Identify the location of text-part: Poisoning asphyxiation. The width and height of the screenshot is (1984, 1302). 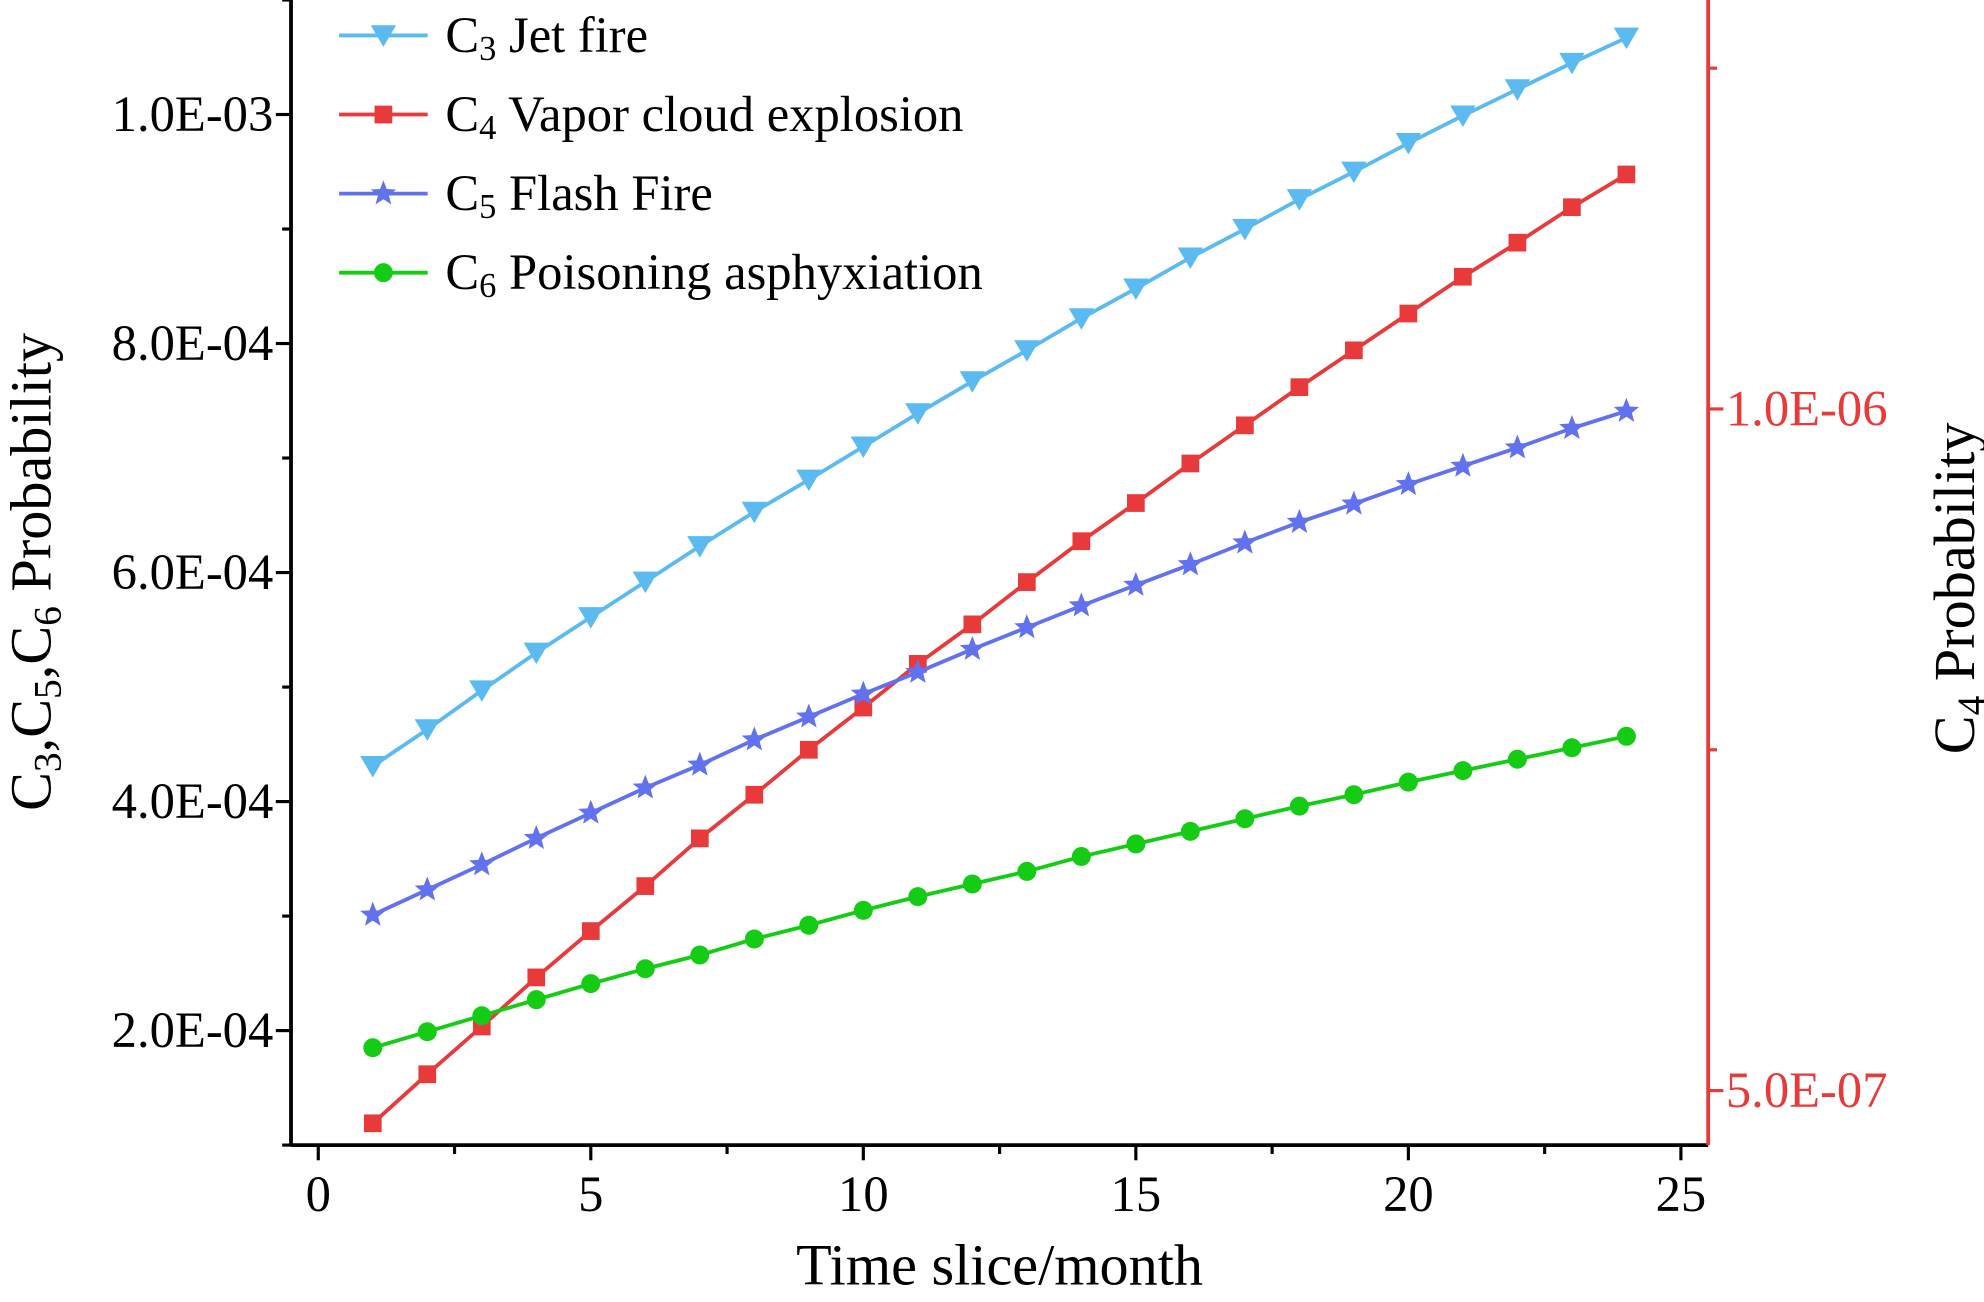
(739, 272).